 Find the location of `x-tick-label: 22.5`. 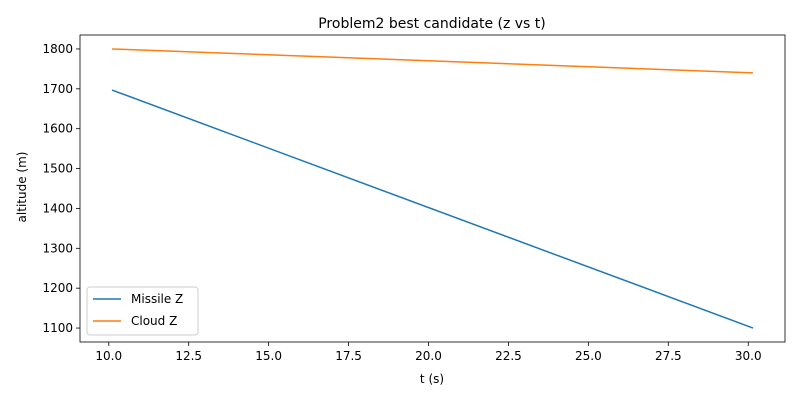

x-tick-label: 22.5 is located at coordinates (508, 356).